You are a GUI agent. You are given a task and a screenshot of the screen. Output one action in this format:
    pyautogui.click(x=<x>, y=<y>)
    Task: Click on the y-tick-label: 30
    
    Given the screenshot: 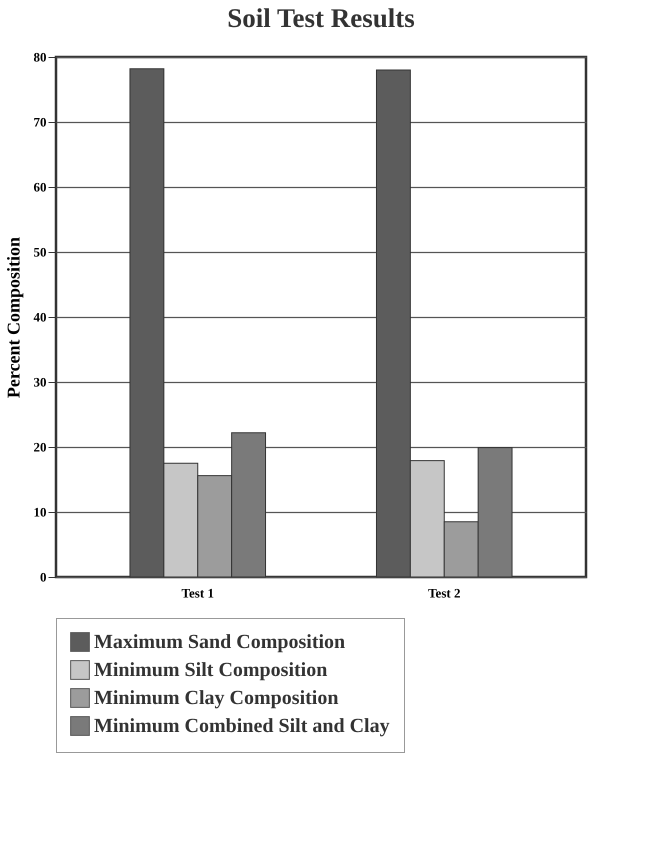 What is the action you would take?
    pyautogui.click(x=40, y=382)
    